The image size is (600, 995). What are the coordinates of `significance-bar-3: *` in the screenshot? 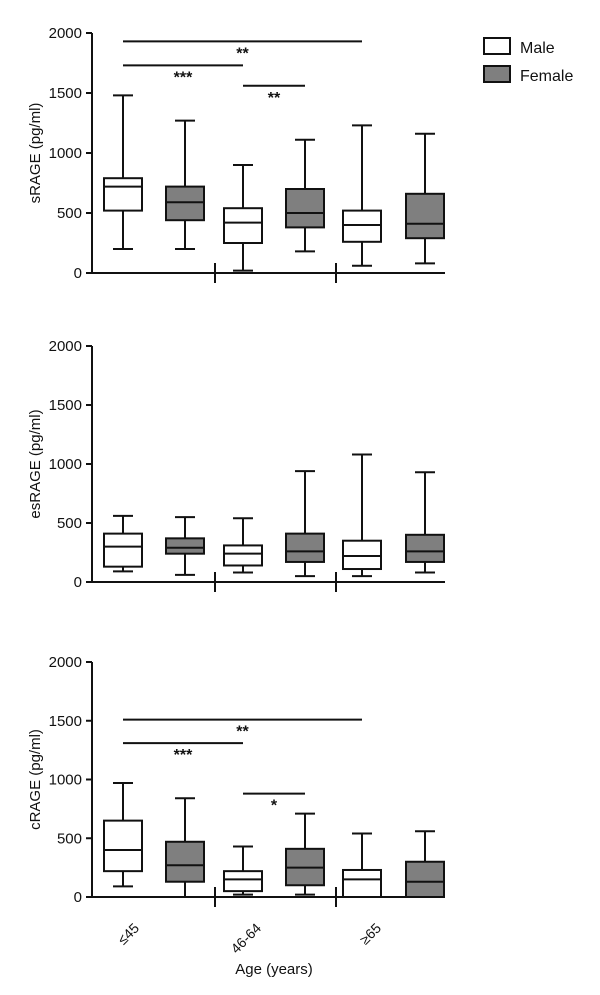 It's located at (274, 803).